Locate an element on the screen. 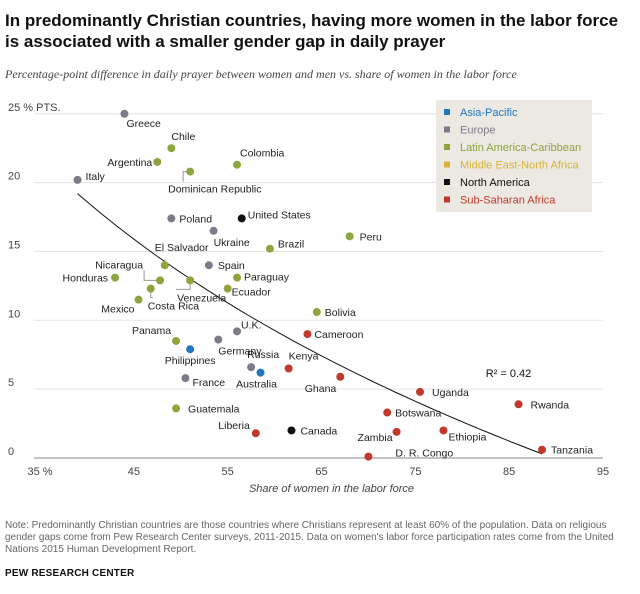 The height and width of the screenshot is (594, 640). label-peru: Peru is located at coordinates (371, 237).